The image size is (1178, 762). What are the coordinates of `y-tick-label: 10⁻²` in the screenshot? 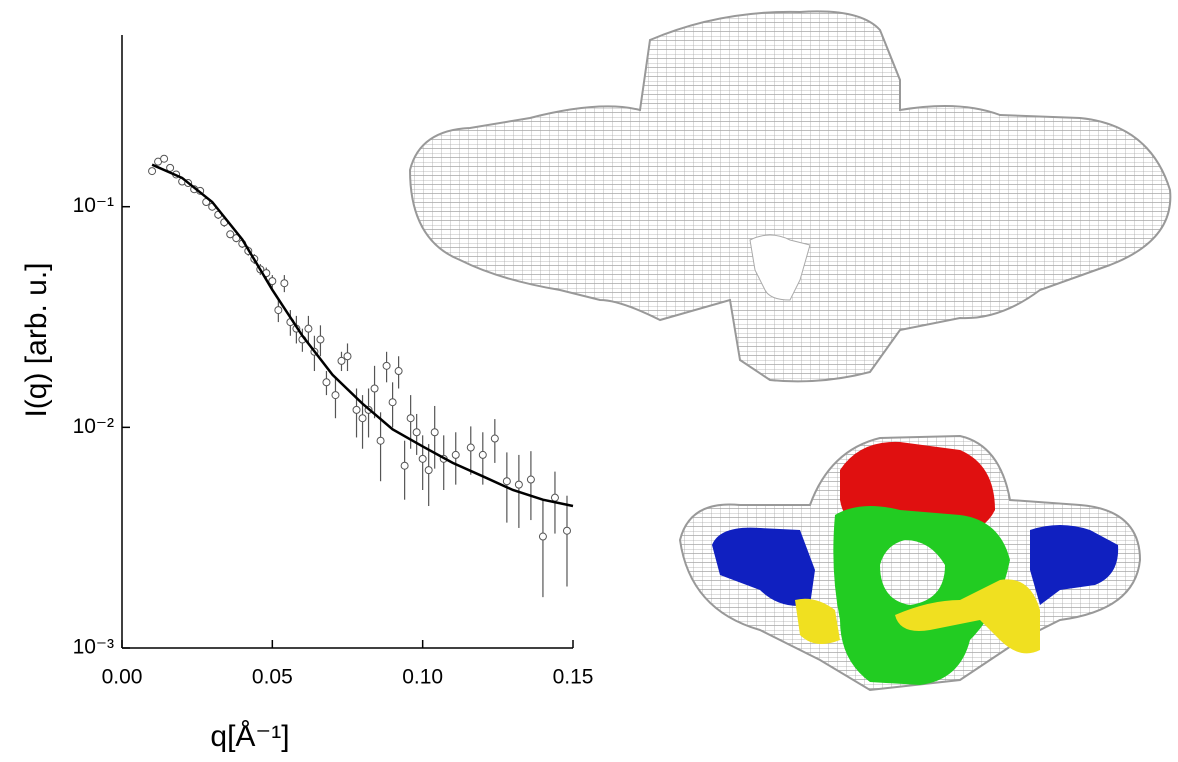 It's located at (93, 426).